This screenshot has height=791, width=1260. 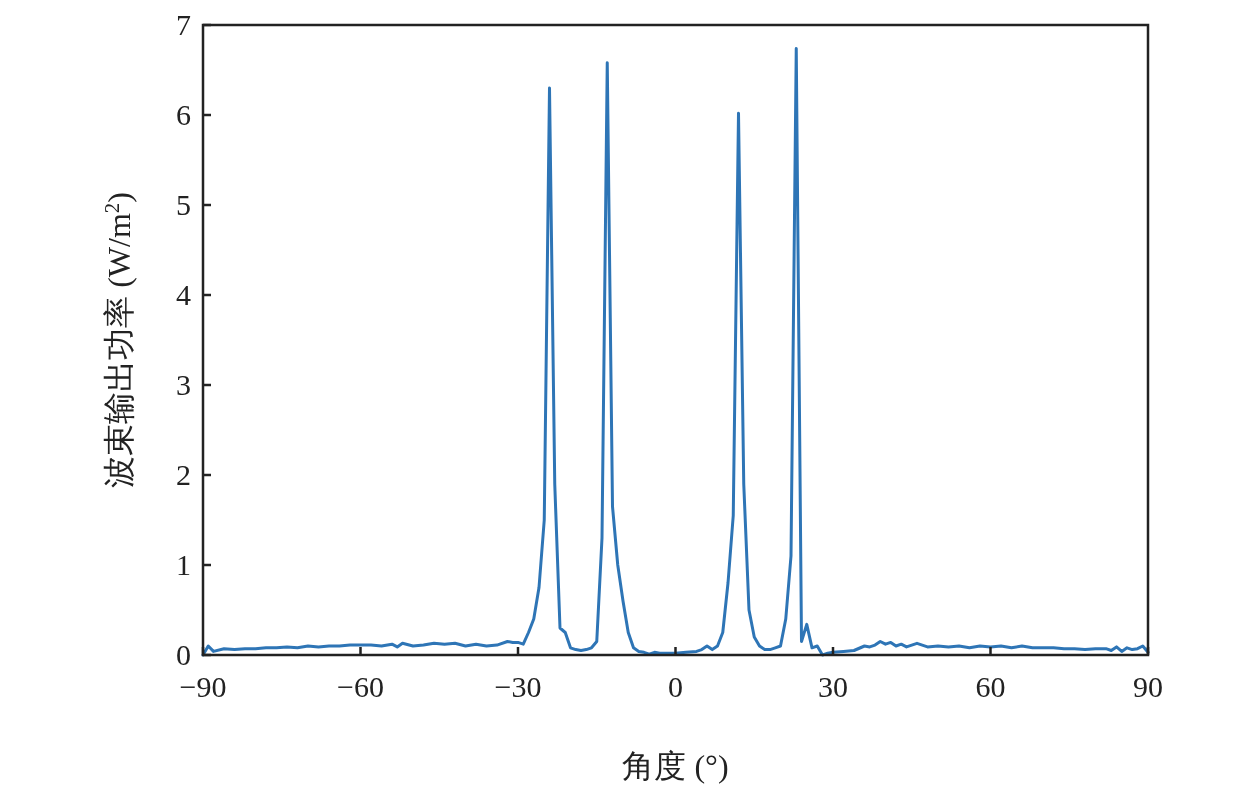 What do you see at coordinates (990, 686) in the screenshot?
I see `x-tick-label: 60` at bounding box center [990, 686].